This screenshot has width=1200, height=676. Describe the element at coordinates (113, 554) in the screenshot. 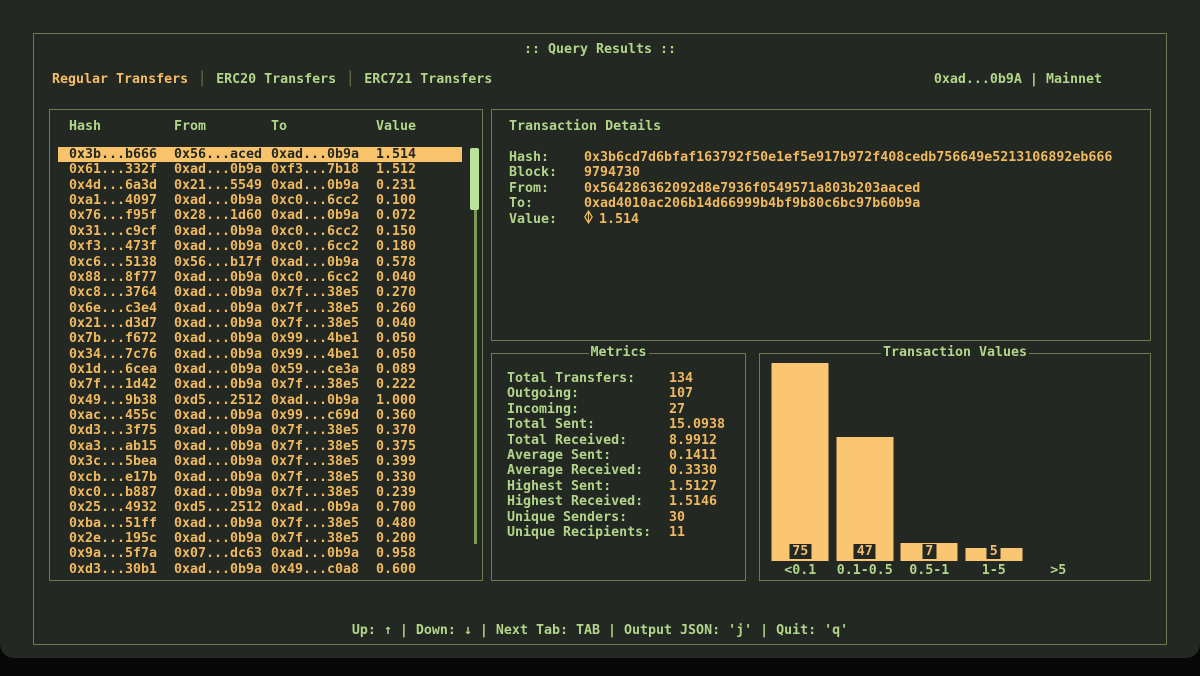

I see `table-cell: 0x9a...5f7a` at that location.